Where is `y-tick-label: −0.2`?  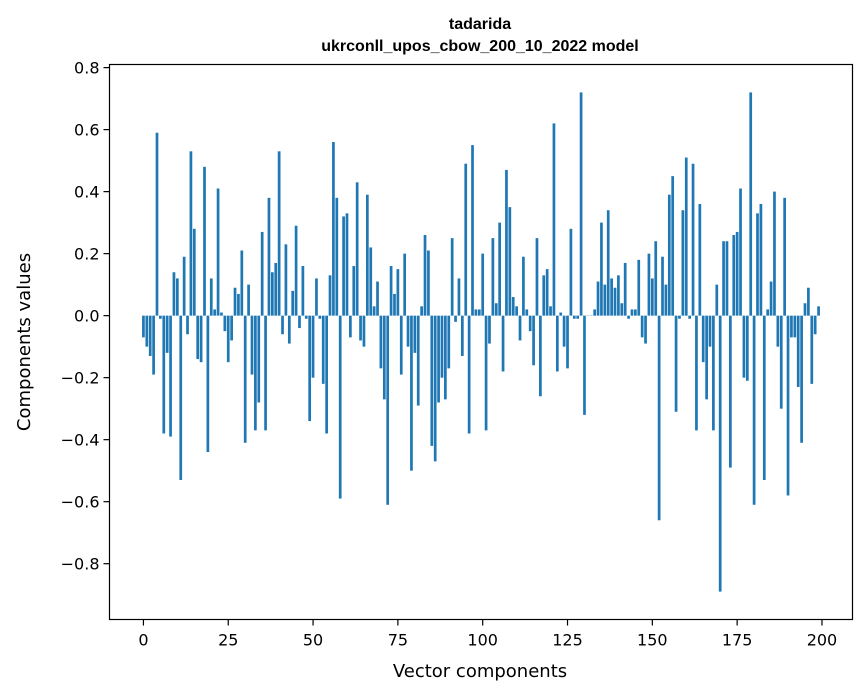 y-tick-label: −0.2 is located at coordinates (80, 378).